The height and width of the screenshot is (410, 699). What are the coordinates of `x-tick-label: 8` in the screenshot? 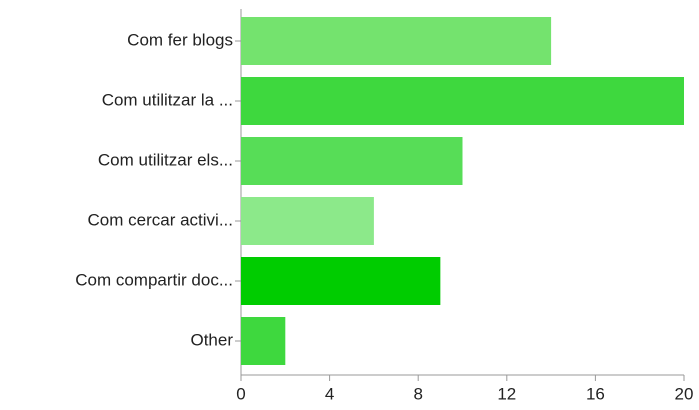 It's located at (417, 393).